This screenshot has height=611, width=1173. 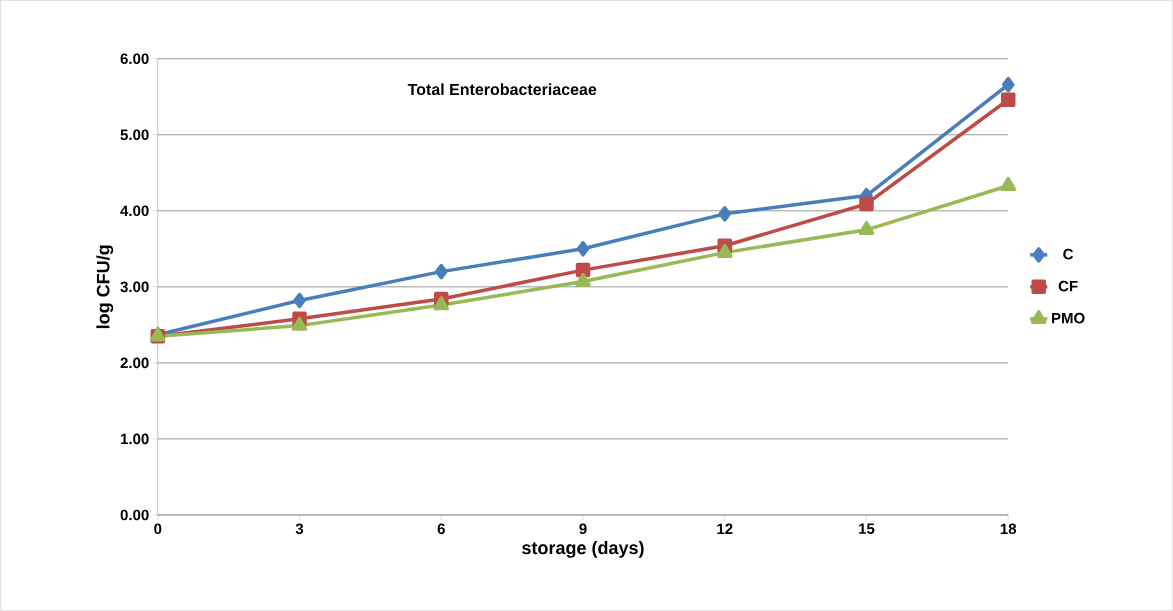 What do you see at coordinates (1068, 318) in the screenshot?
I see `legend-label: PMO` at bounding box center [1068, 318].